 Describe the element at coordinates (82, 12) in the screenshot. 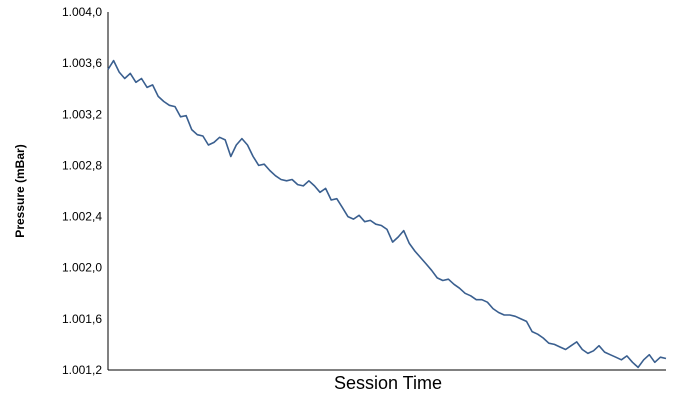

I see `y-tick-label: 1.004,0` at that location.